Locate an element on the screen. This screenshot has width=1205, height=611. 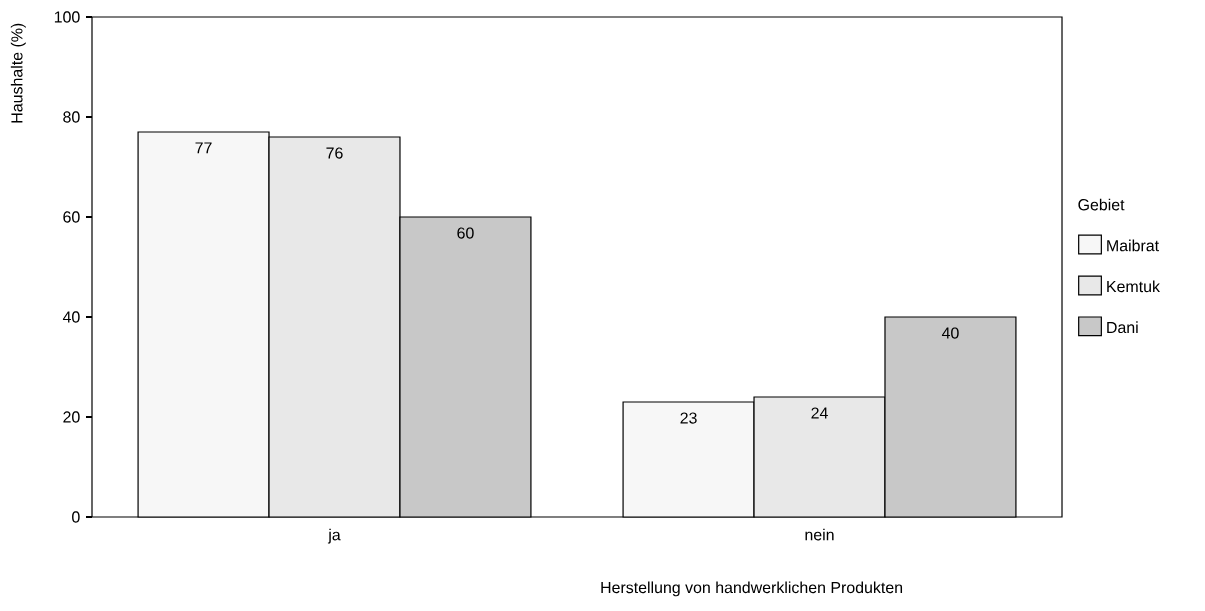
x-tick-label: ja is located at coordinates (334, 536).